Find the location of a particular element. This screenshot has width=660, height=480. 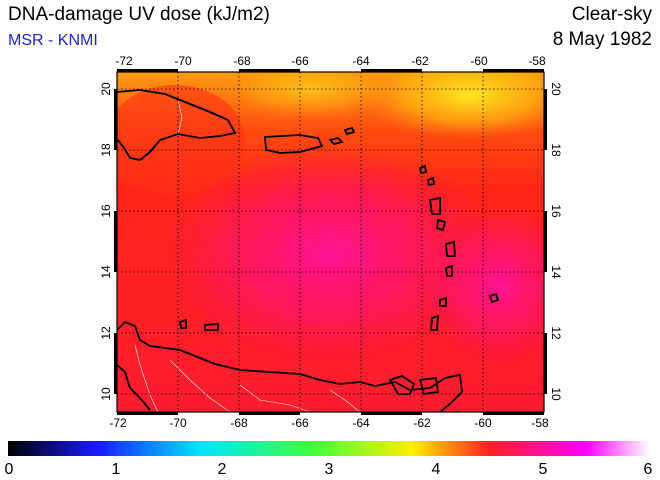

lon-tick-bottom: -66 is located at coordinates (300, 423).